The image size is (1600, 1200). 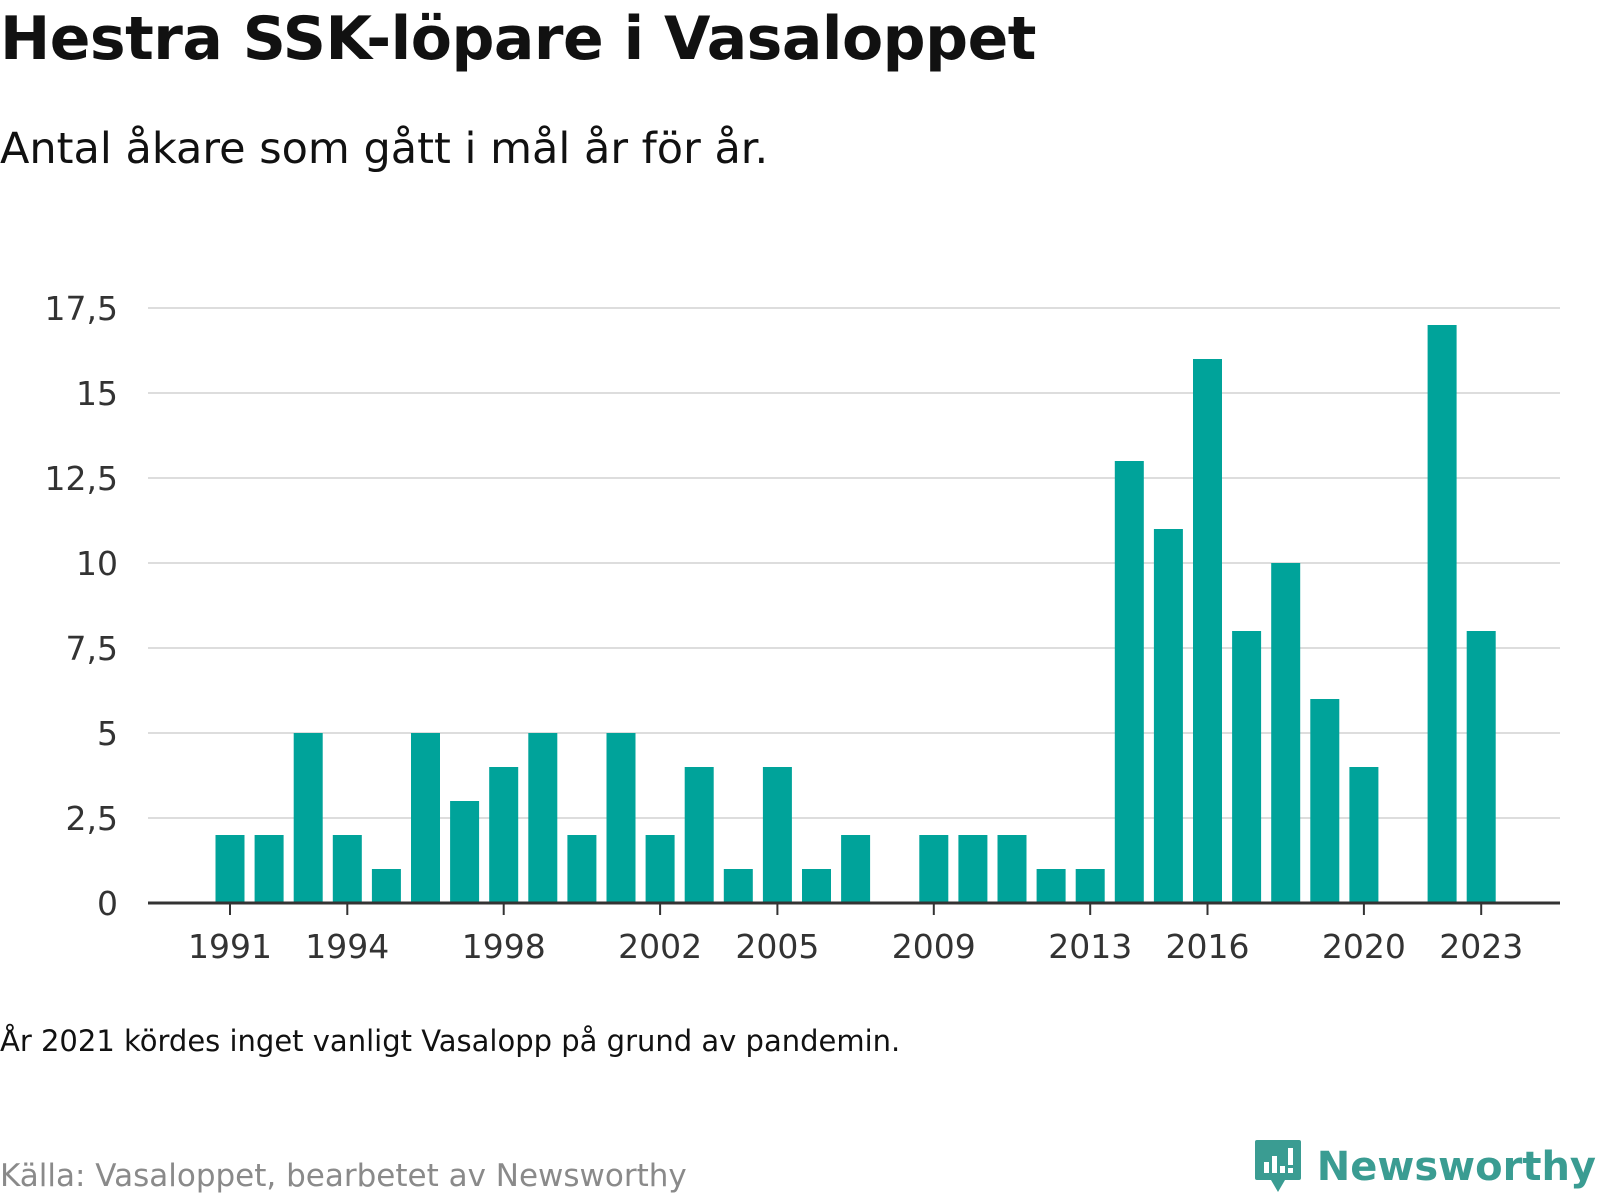 What do you see at coordinates (1208, 946) in the screenshot?
I see `x-tick-label: 2016` at bounding box center [1208, 946].